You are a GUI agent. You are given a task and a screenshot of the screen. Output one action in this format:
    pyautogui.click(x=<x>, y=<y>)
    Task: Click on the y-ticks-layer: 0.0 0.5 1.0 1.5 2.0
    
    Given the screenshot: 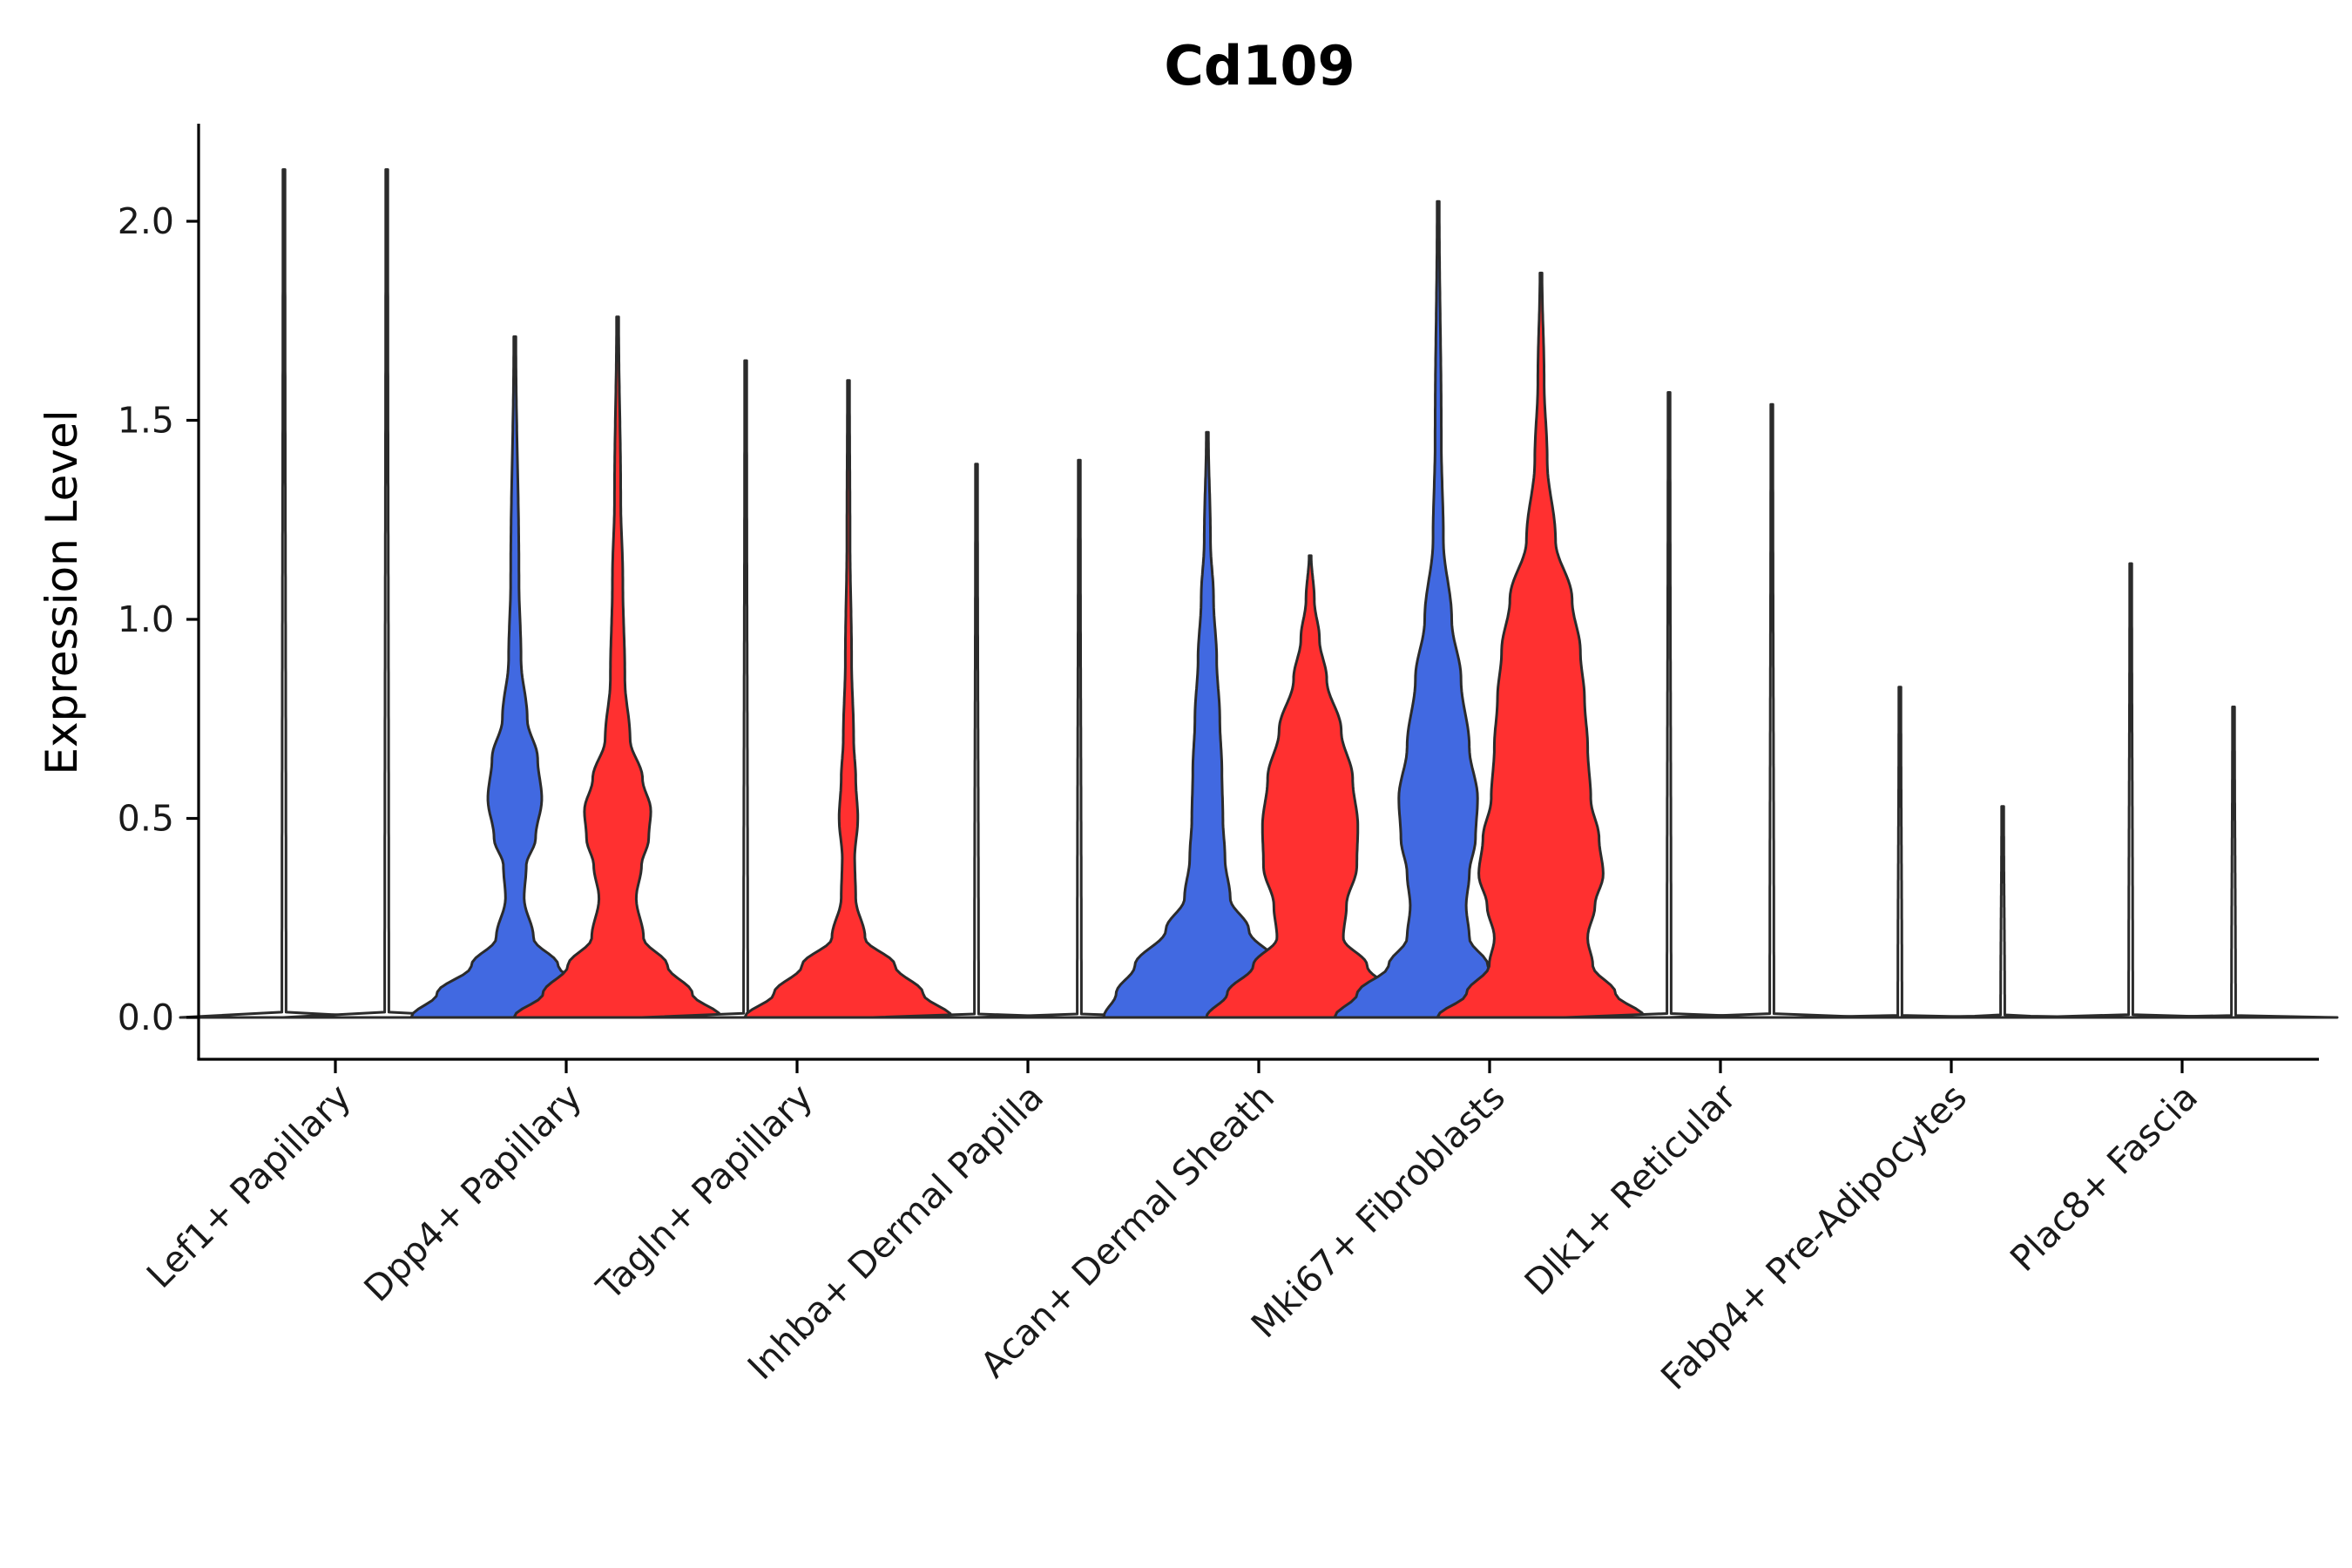 What is the action you would take?
    pyautogui.click(x=158, y=619)
    